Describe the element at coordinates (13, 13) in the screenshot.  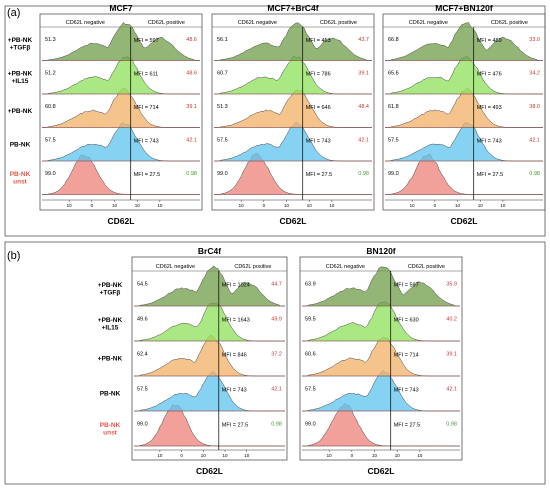
I see `panel-a-label: (a)` at that location.